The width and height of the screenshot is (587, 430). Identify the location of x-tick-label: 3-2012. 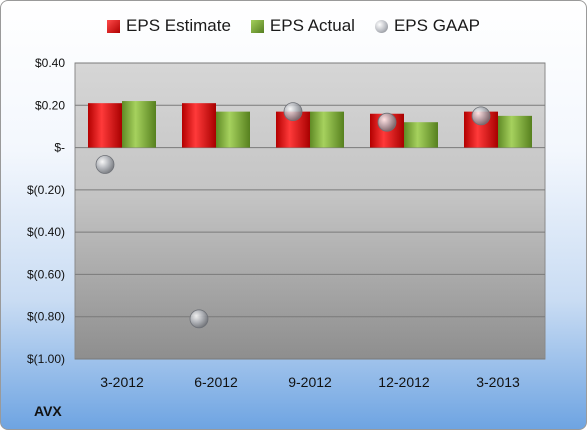
(122, 382).